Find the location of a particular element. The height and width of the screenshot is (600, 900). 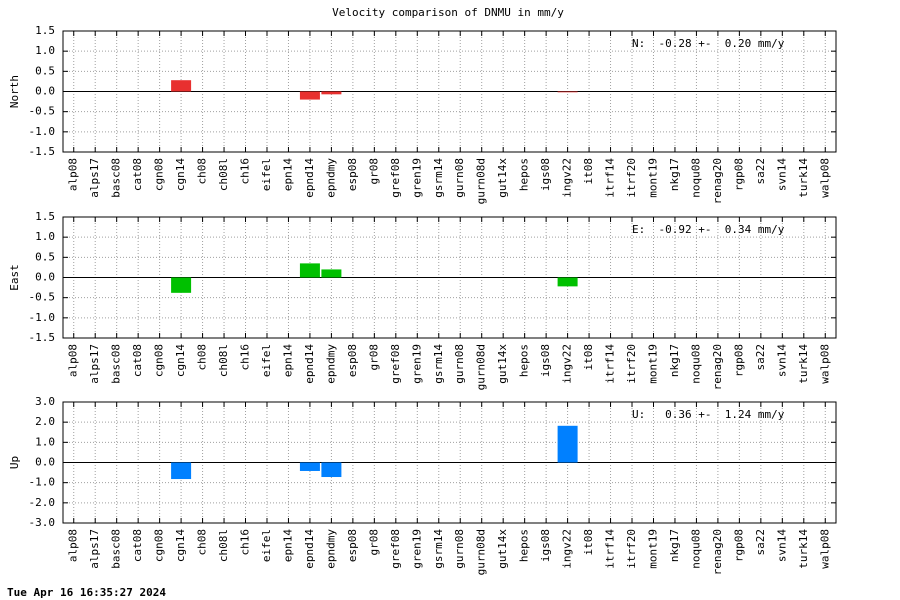

y-tick-label: -0.5 is located at coordinates (42, 297).